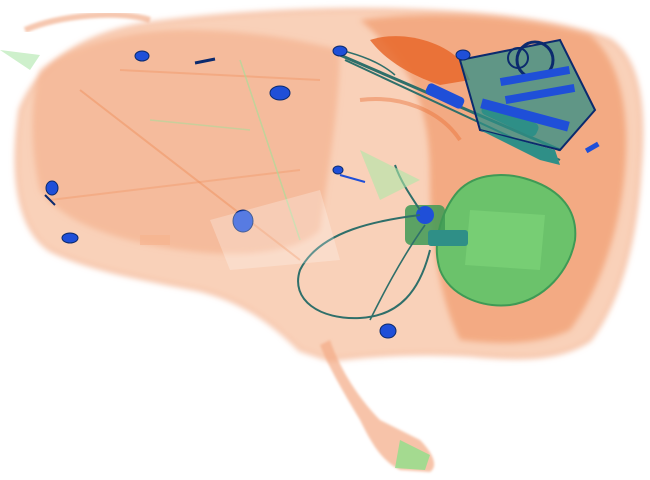 The height and width of the screenshot is (480, 650). I want to click on green-container, so click(491, 240).